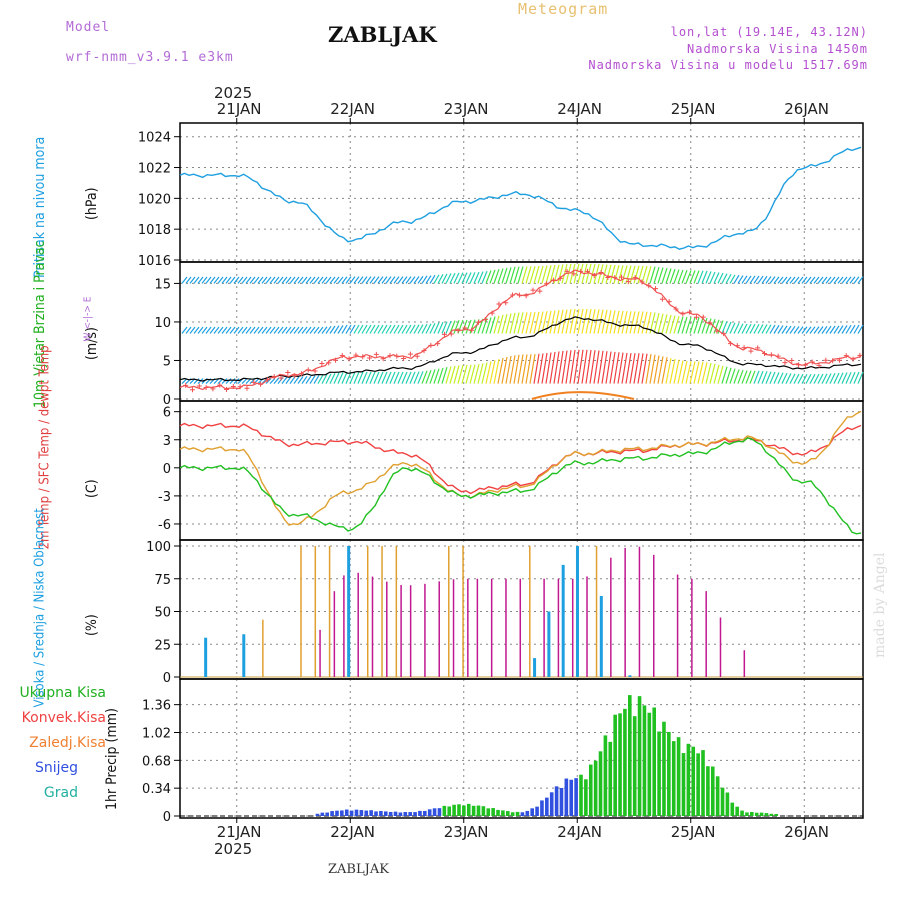 The height and width of the screenshot is (900, 900). Describe the element at coordinates (60, 793) in the screenshot. I see `legend-hail: Grad` at that location.